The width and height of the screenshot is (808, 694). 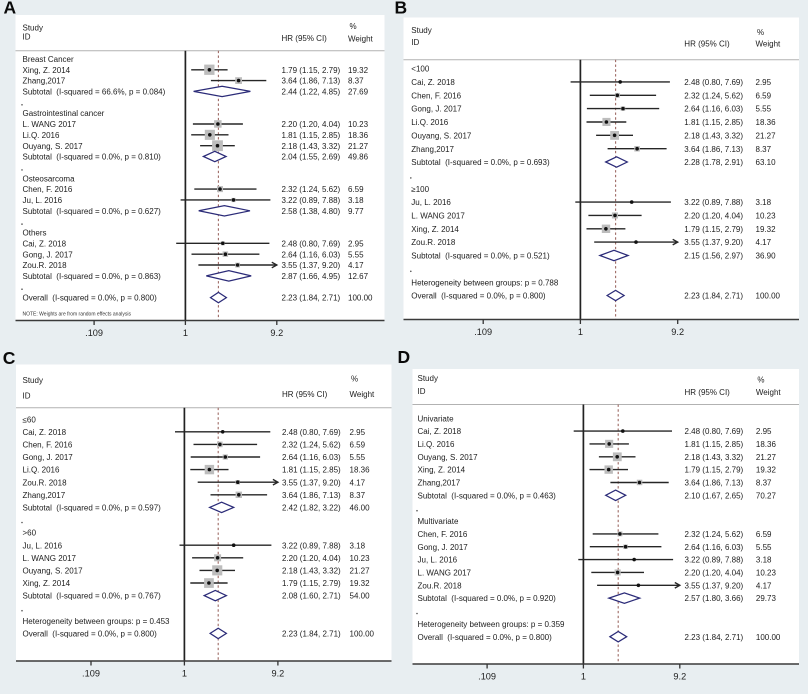 I want to click on svg-text: 63.10, so click(x=766, y=162).